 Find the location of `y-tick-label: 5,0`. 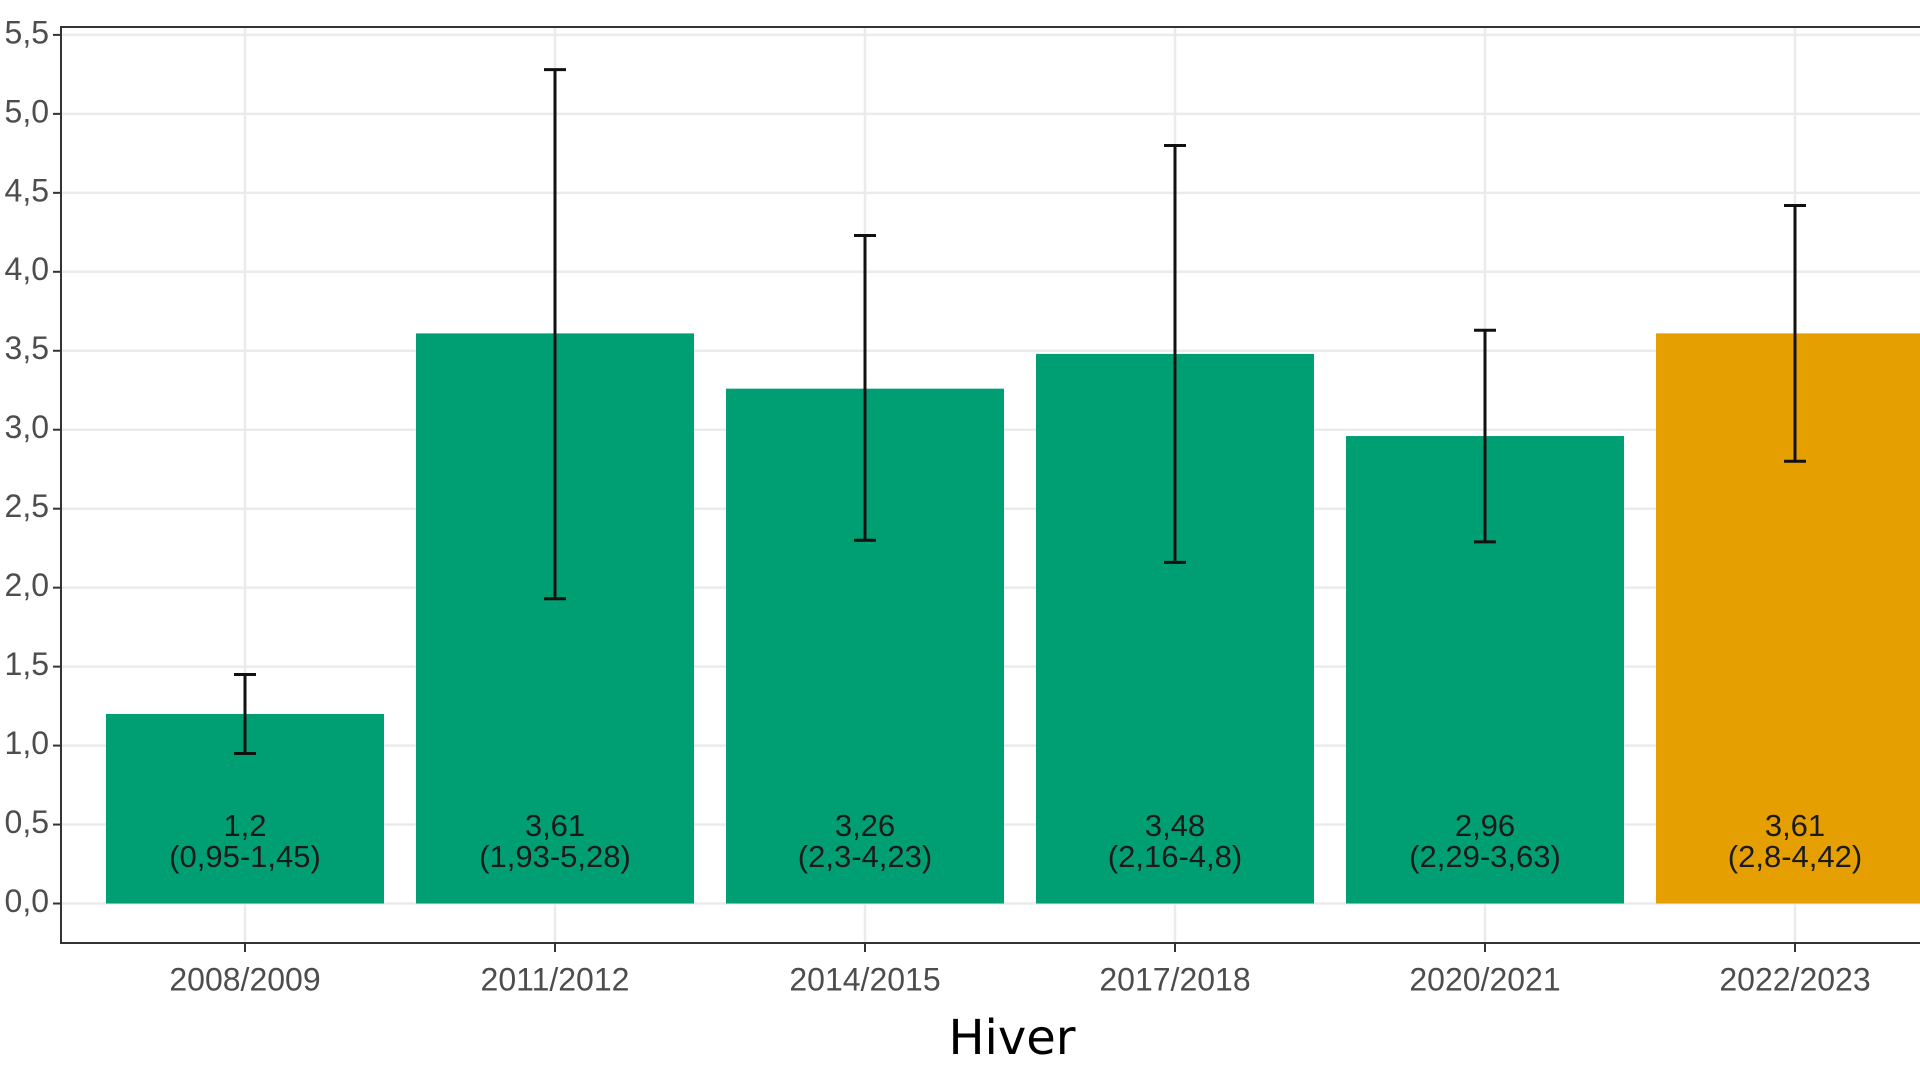

y-tick-label: 5,0 is located at coordinates (27, 111).